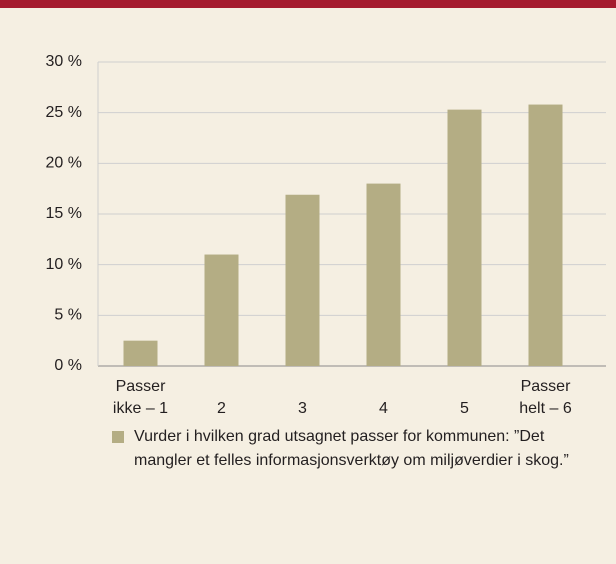 Image resolution: width=616 pixels, height=564 pixels. Describe the element at coordinates (383, 408) in the screenshot. I see `x-tick-label: 4` at that location.